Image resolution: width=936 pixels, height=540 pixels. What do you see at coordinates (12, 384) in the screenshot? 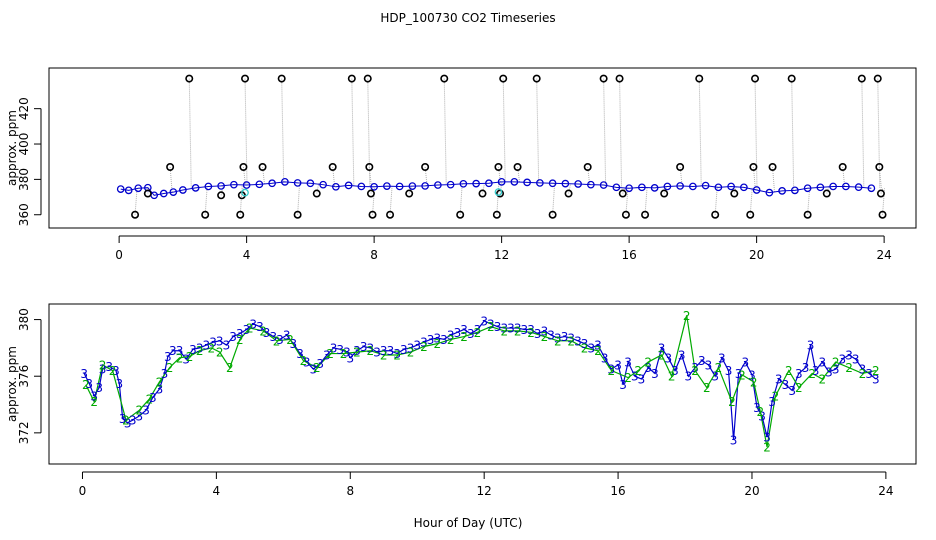
I see `bottom-ylabel: approx. ppm` at bounding box center [12, 384].